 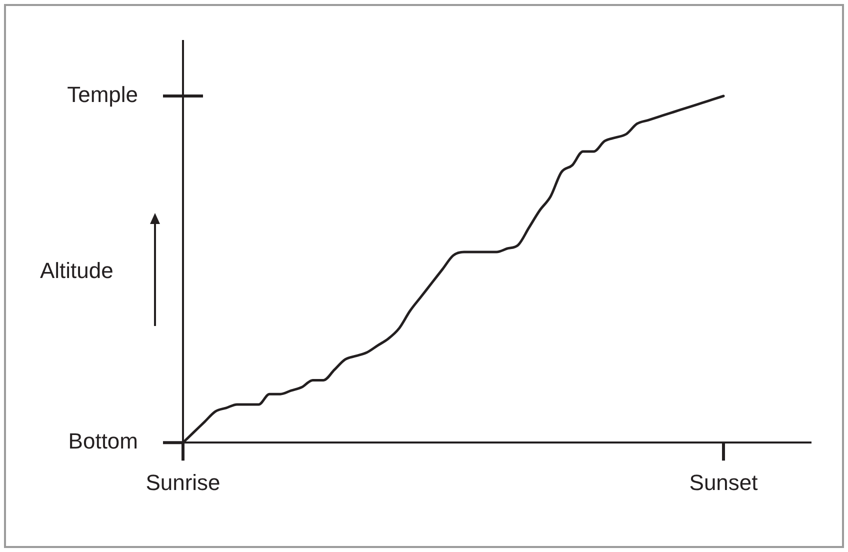 I want to click on text: Bottom, so click(x=103, y=441).